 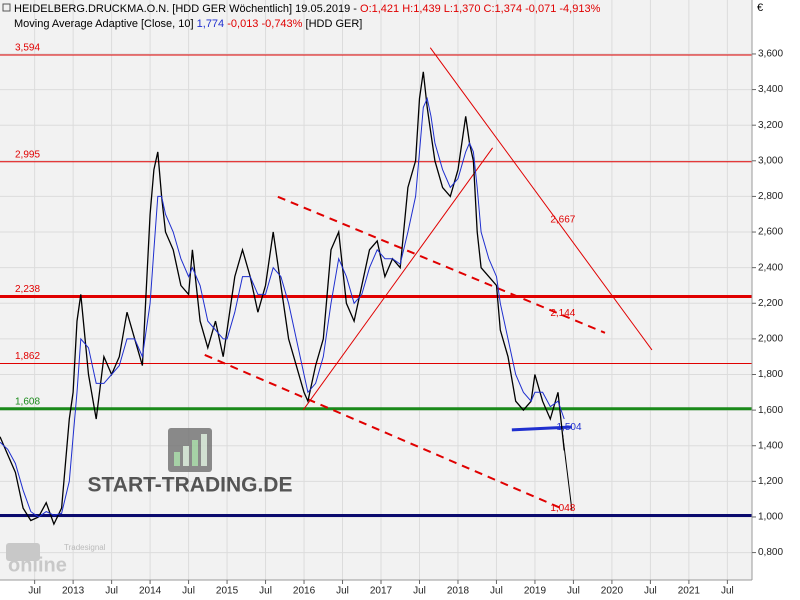 What do you see at coordinates (562, 220) in the screenshot?
I see `annotation: 2,667` at bounding box center [562, 220].